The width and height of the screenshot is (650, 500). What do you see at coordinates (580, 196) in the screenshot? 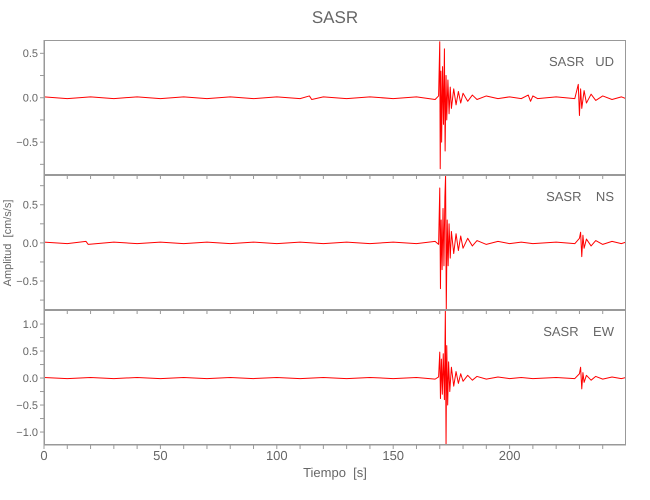
I see `annotation: SASR NS` at bounding box center [580, 196].